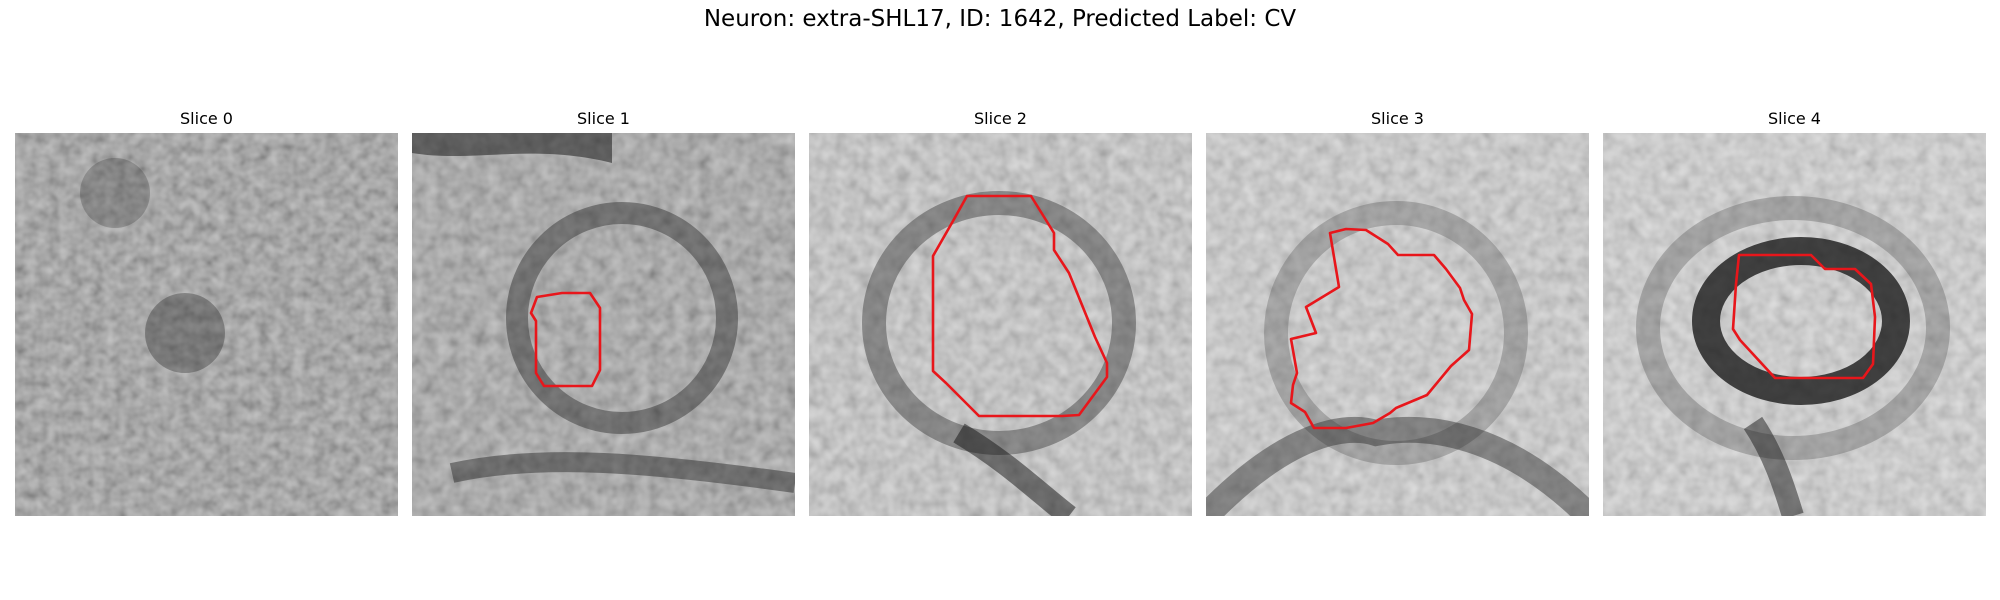 Image resolution: width=2000 pixels, height=600 pixels. I want to click on panel-title: Slice 0, so click(206, 118).